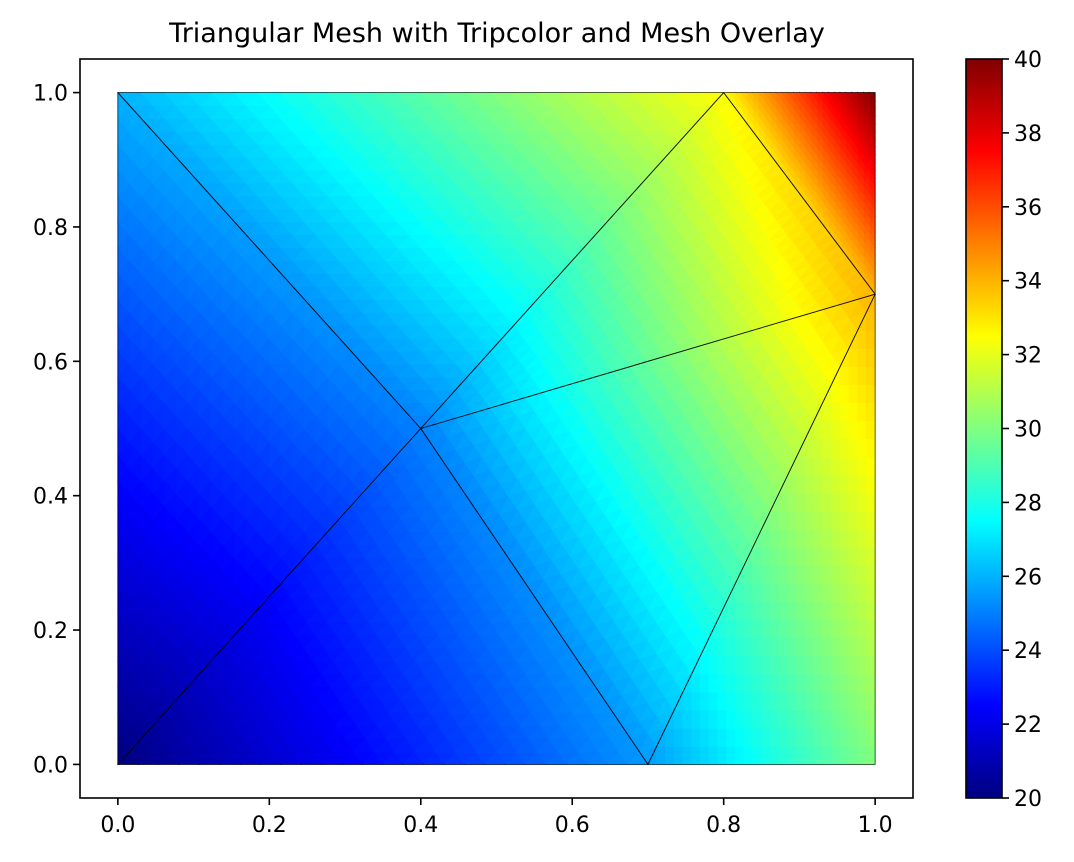 This screenshot has height=862, width=1074. Describe the element at coordinates (723, 825) in the screenshot. I see `x-tick-label: 0.8` at that location.